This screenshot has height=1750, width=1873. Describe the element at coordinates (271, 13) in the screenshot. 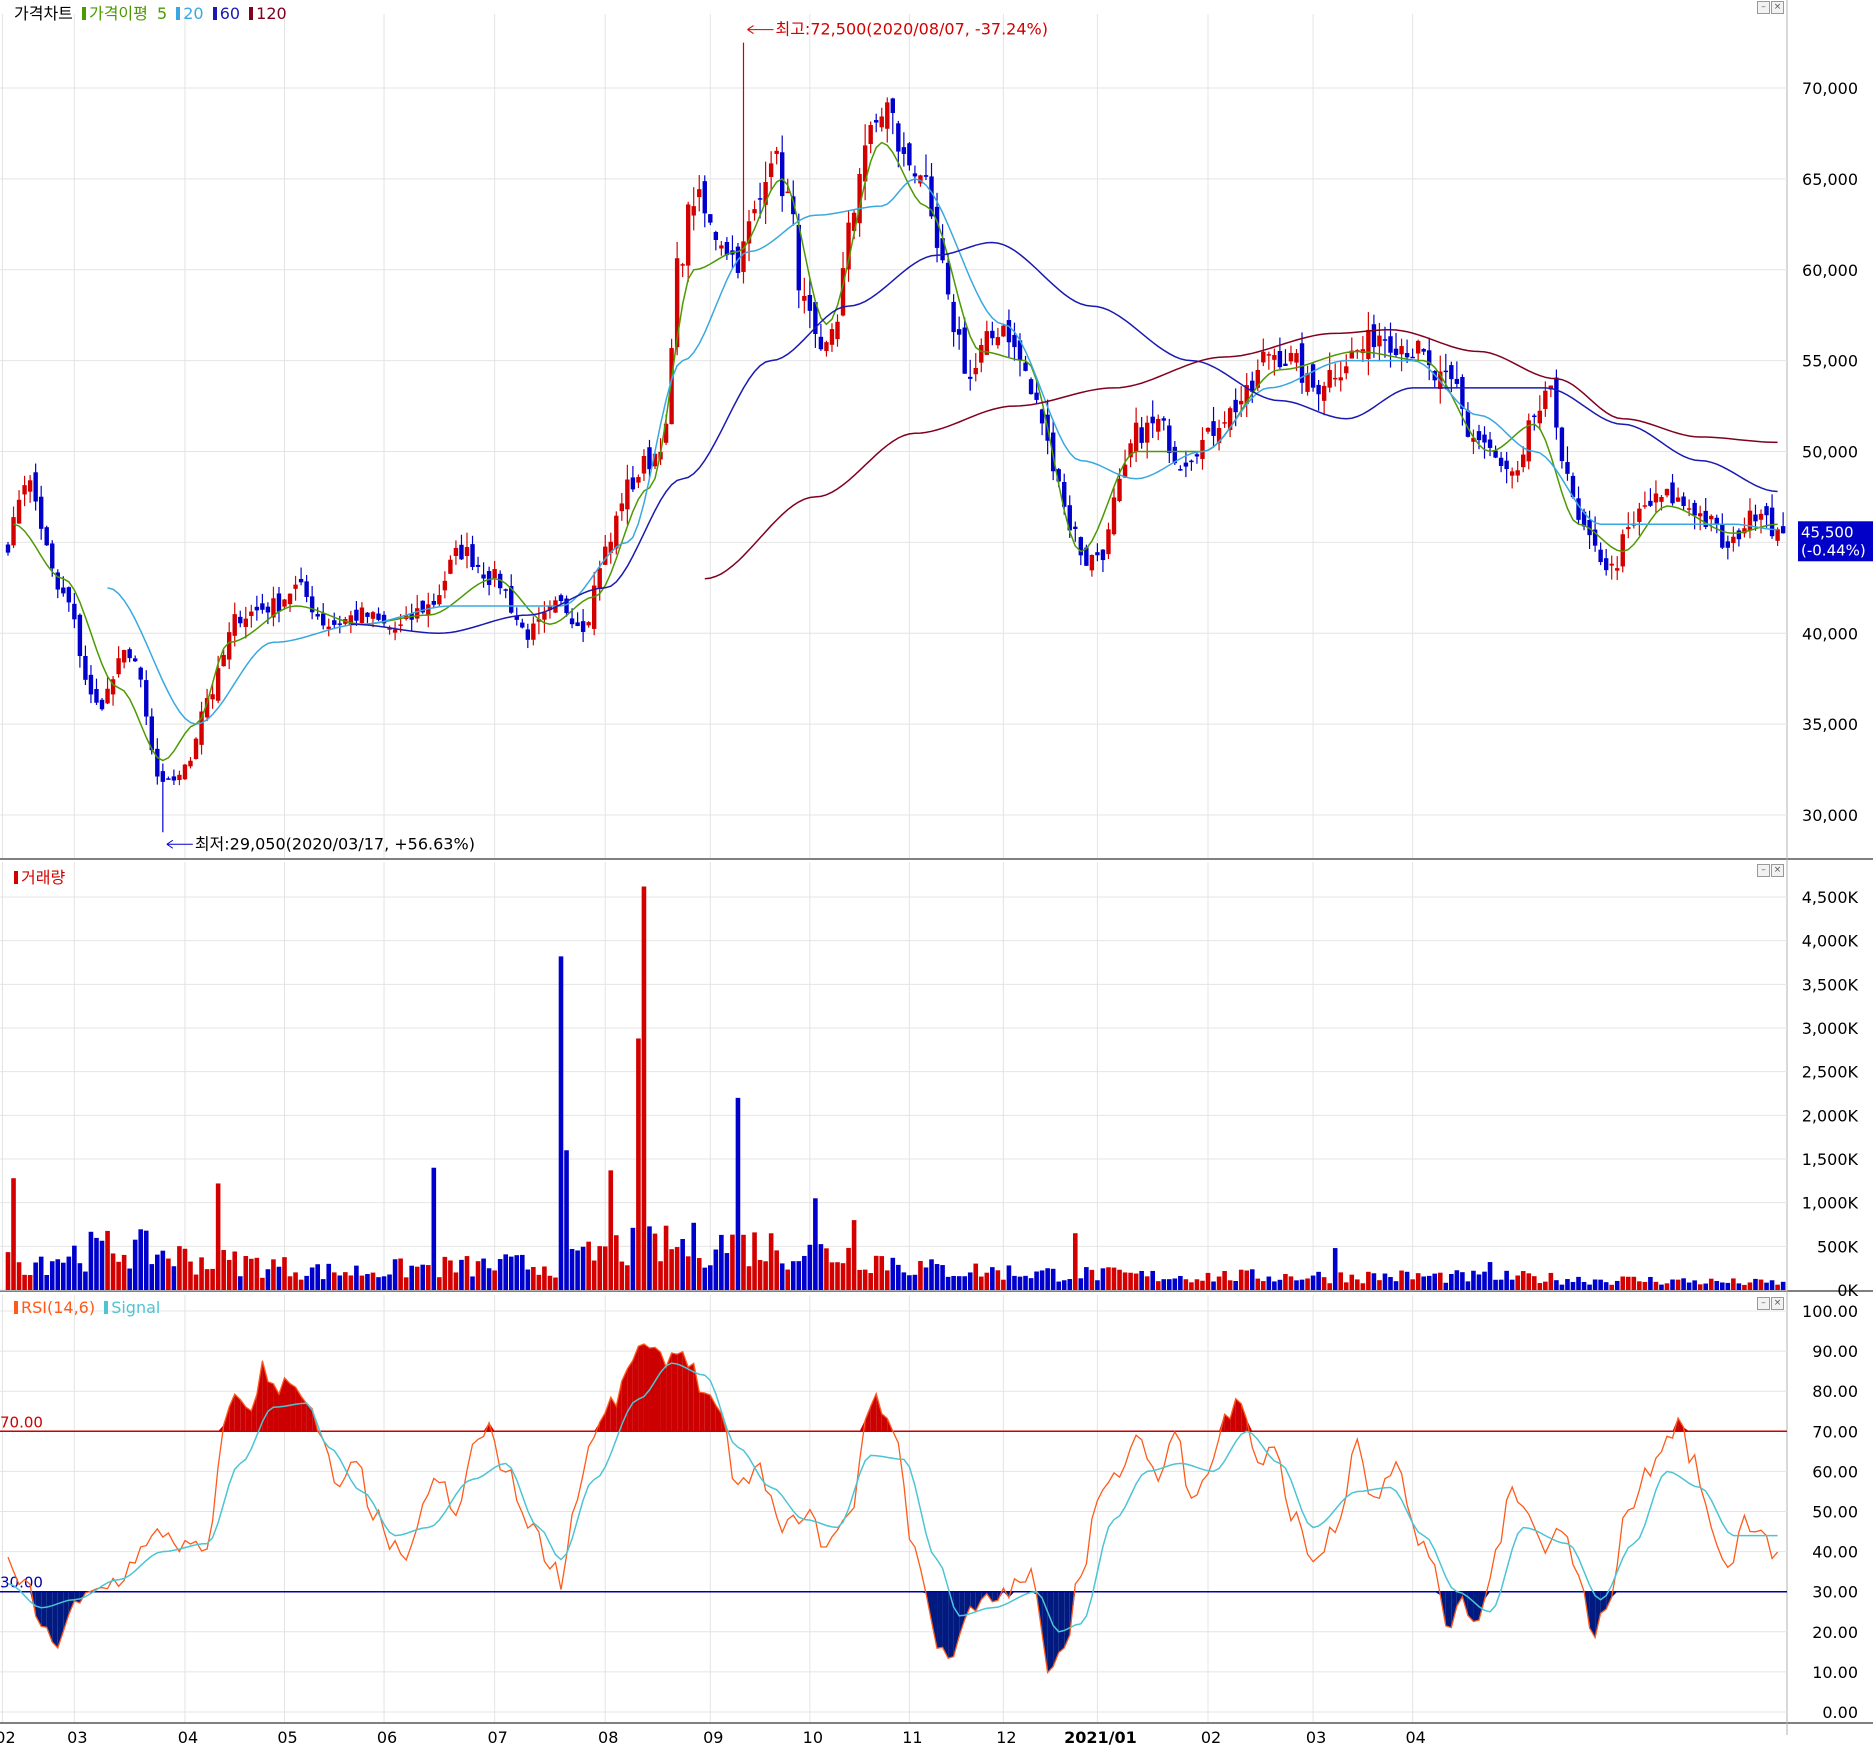

I see `ma120-legend: 120` at that location.